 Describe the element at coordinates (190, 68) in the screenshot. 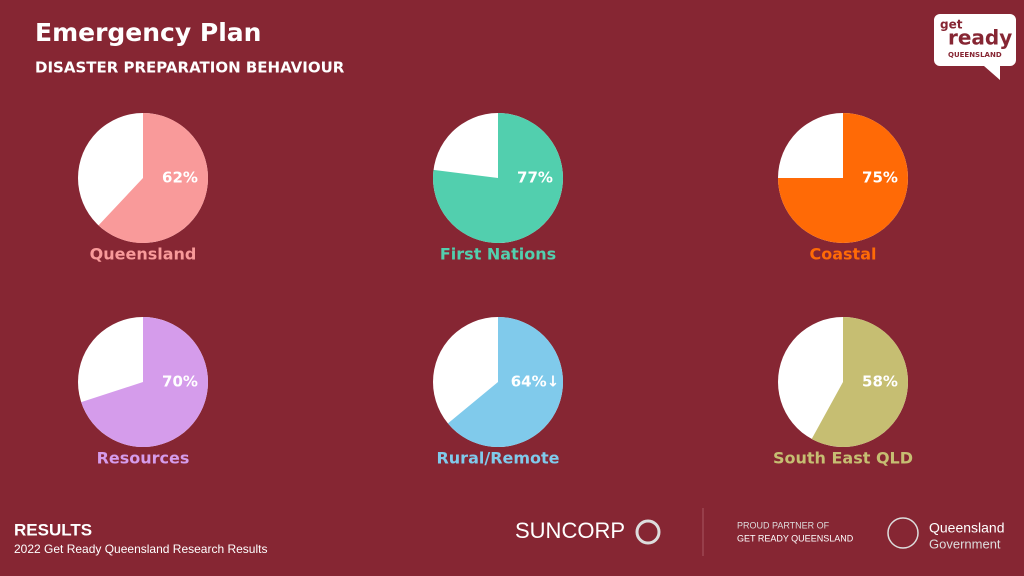

I see `slide-subtitle: DISASTER PREPARATION BEHAVIOUR` at that location.